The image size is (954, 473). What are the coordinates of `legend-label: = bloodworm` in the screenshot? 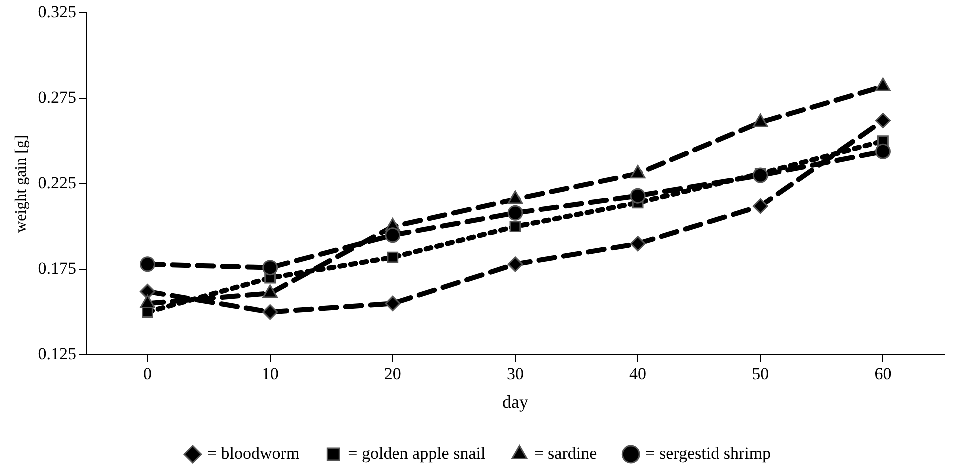 It's located at (253, 453).